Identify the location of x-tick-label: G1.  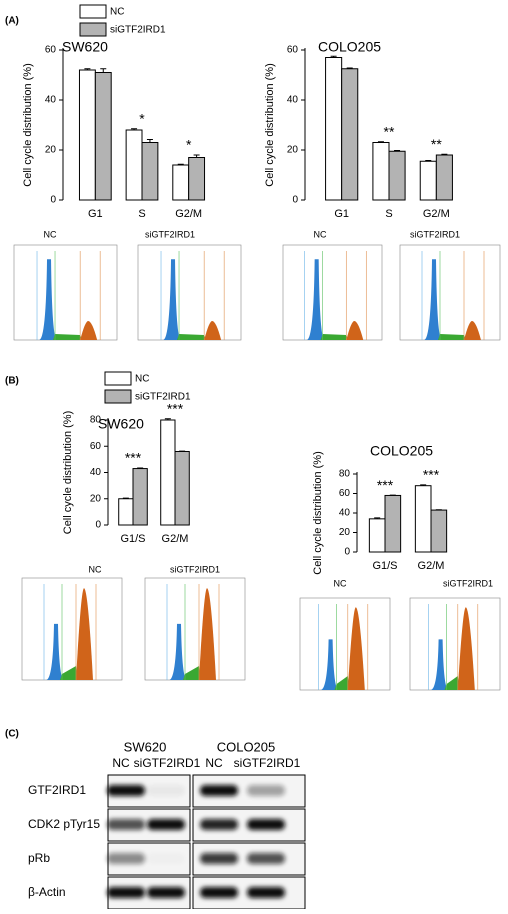
(95, 214).